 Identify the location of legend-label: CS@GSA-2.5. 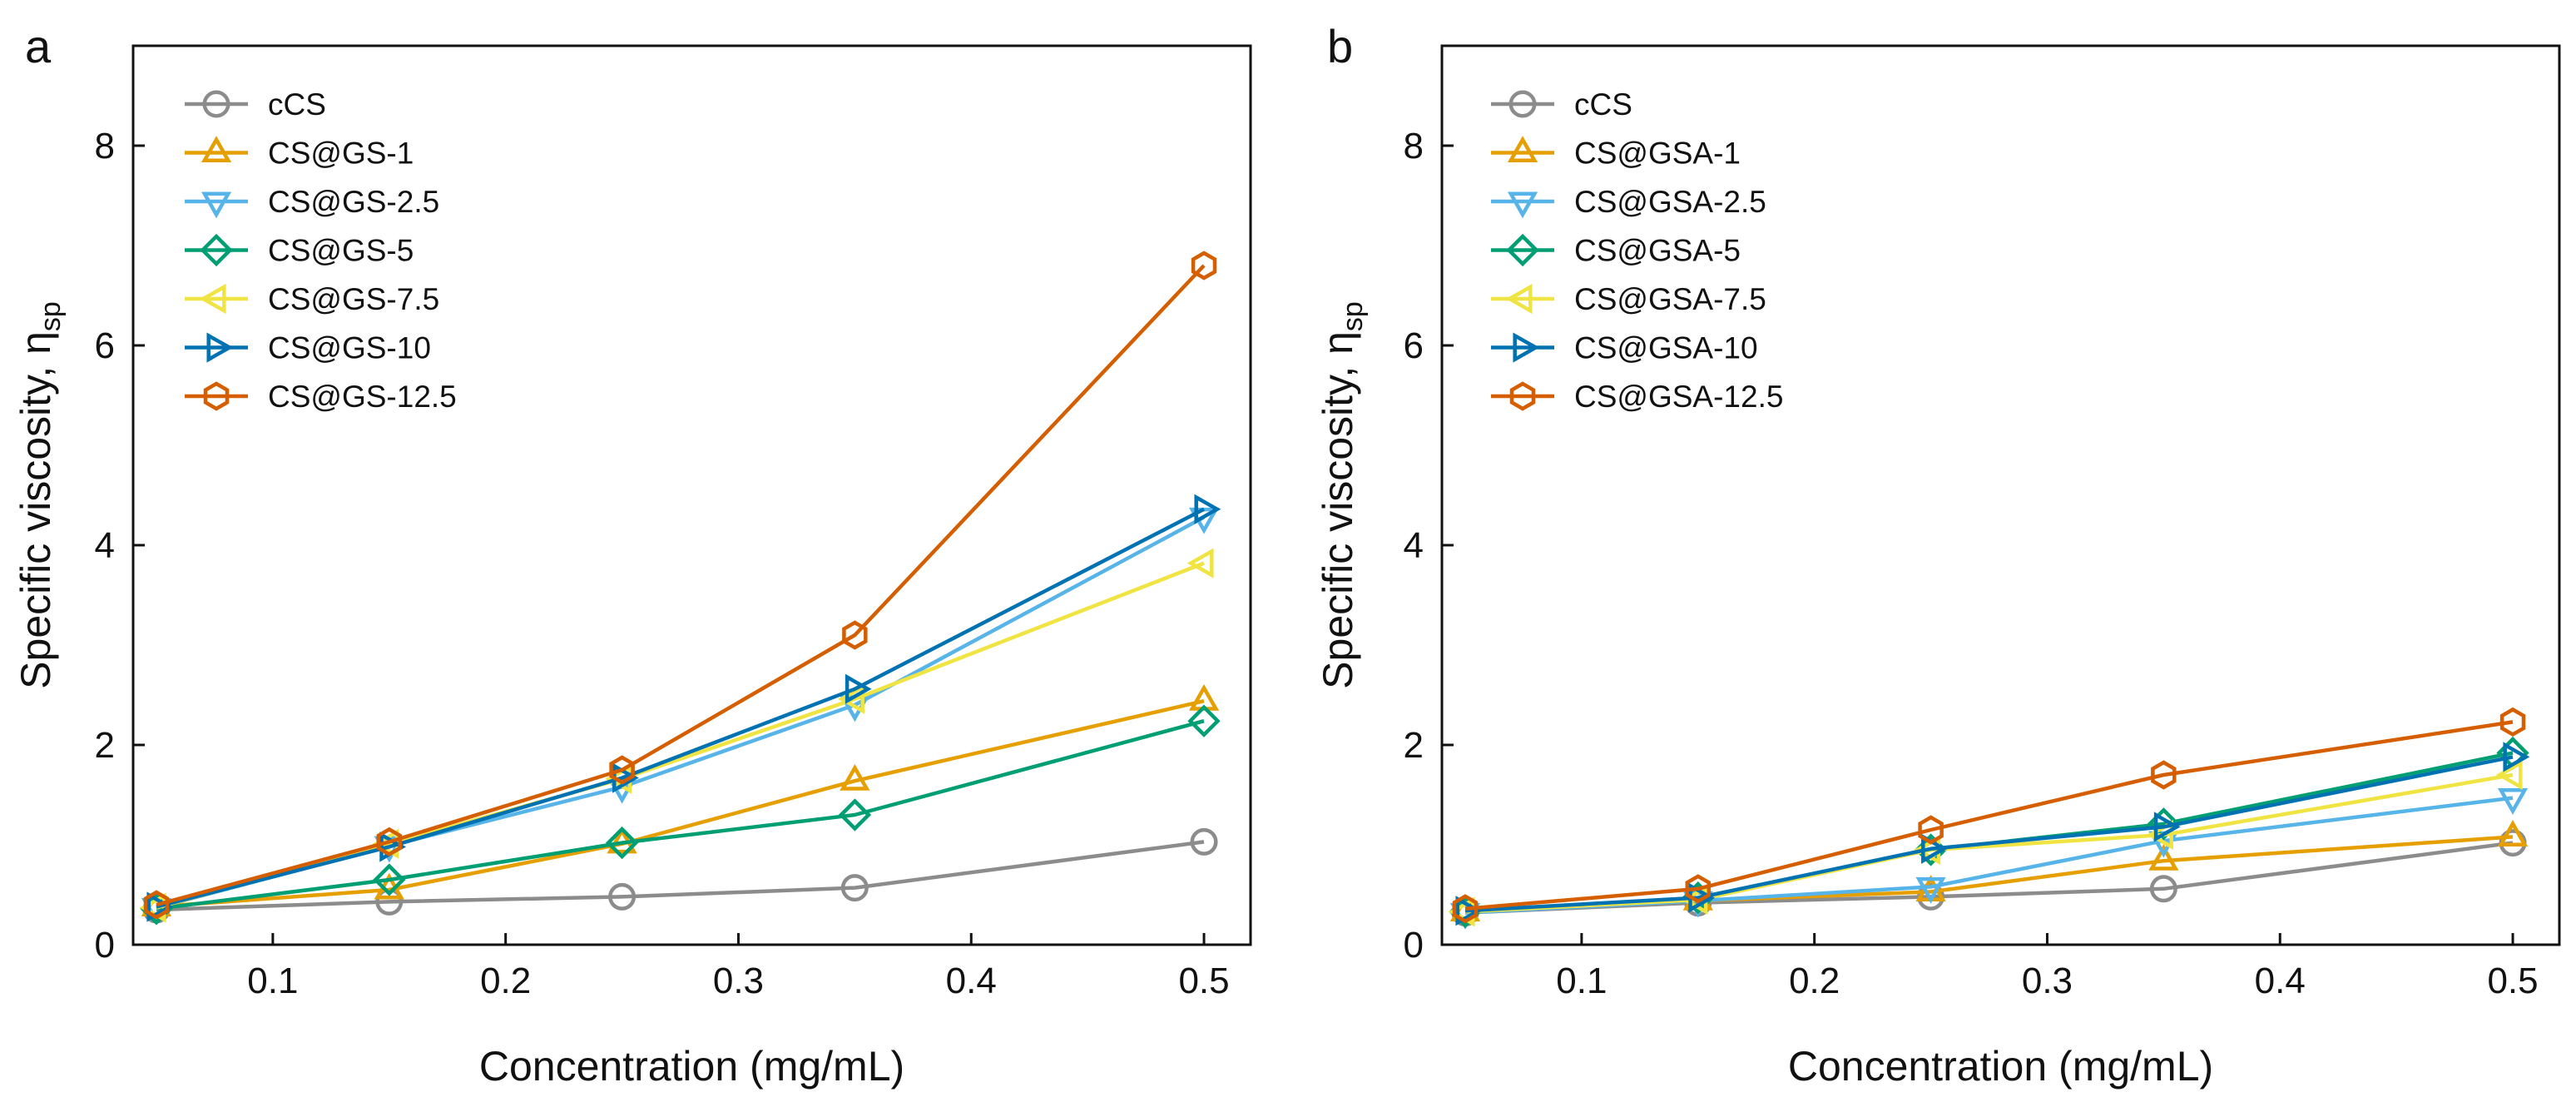
(1670, 202).